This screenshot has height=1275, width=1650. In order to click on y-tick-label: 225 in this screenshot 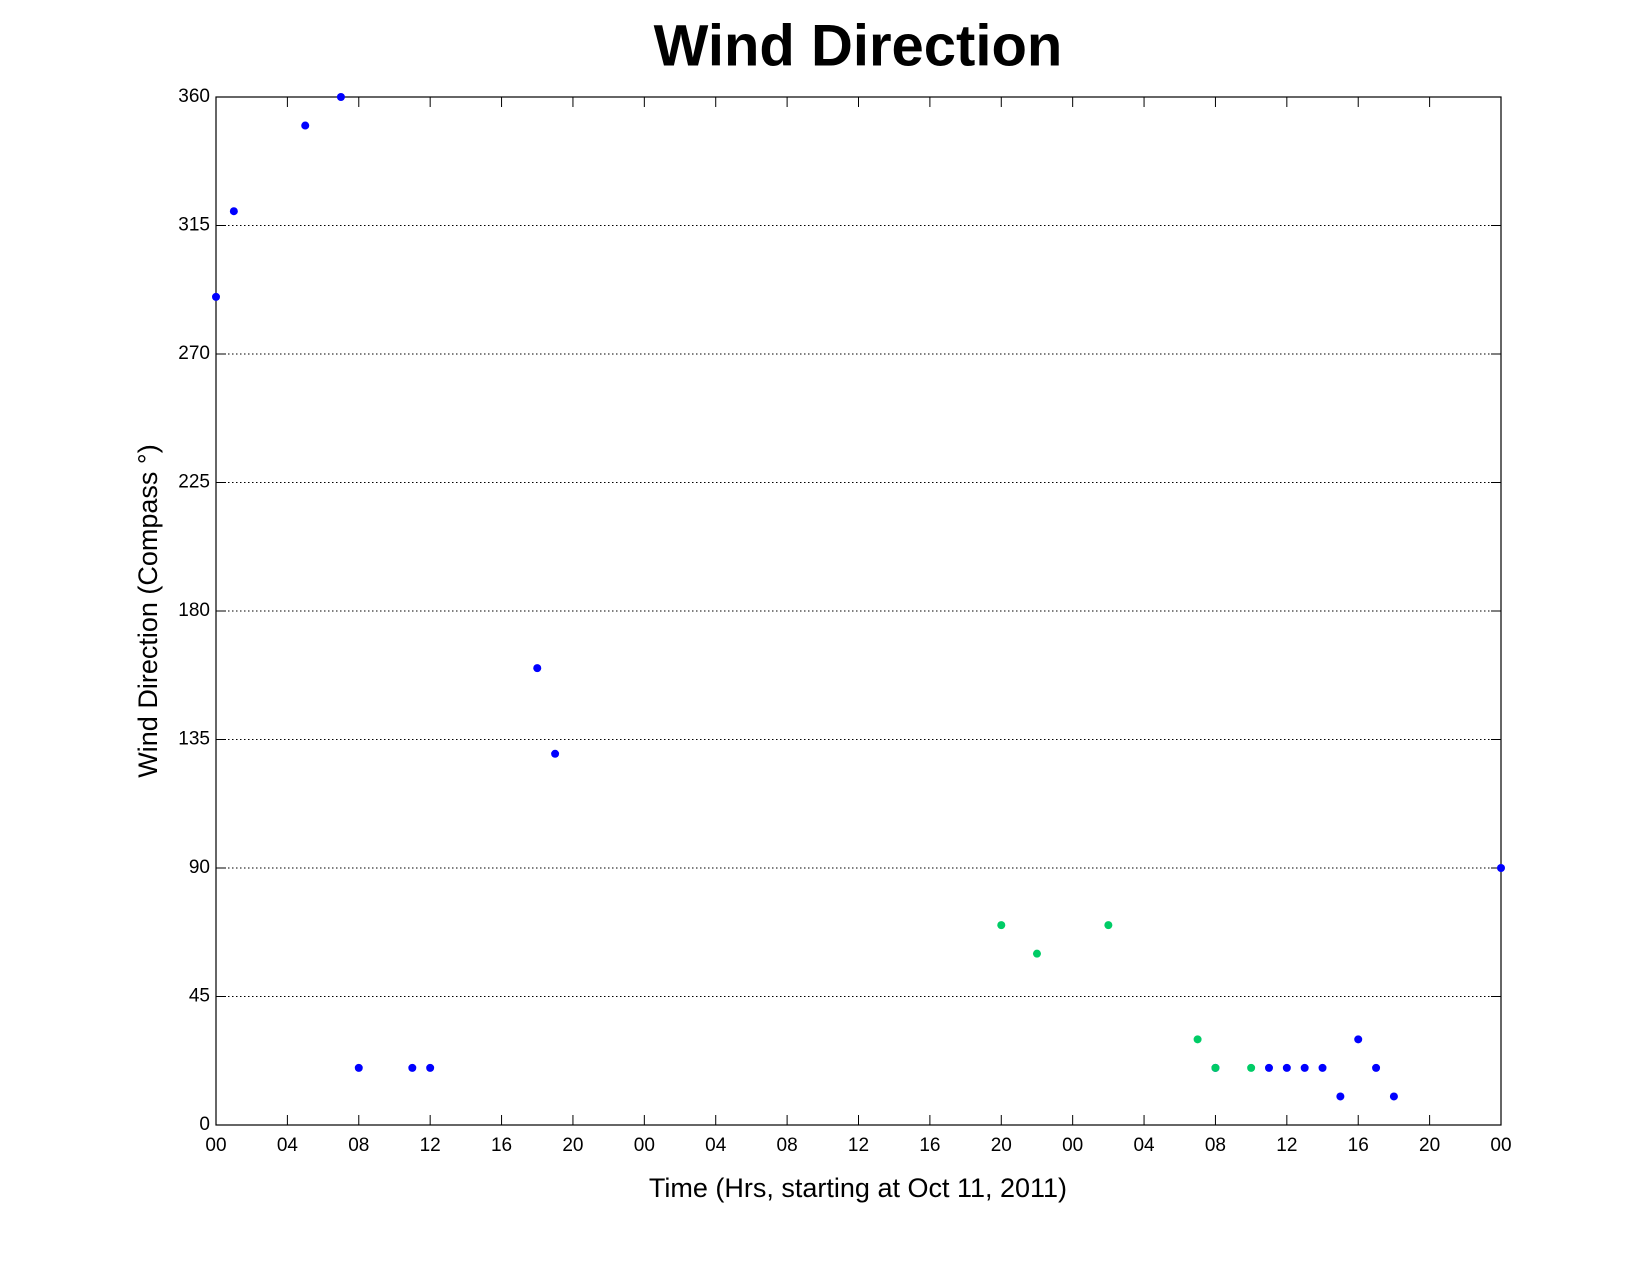, I will do `click(194, 482)`.